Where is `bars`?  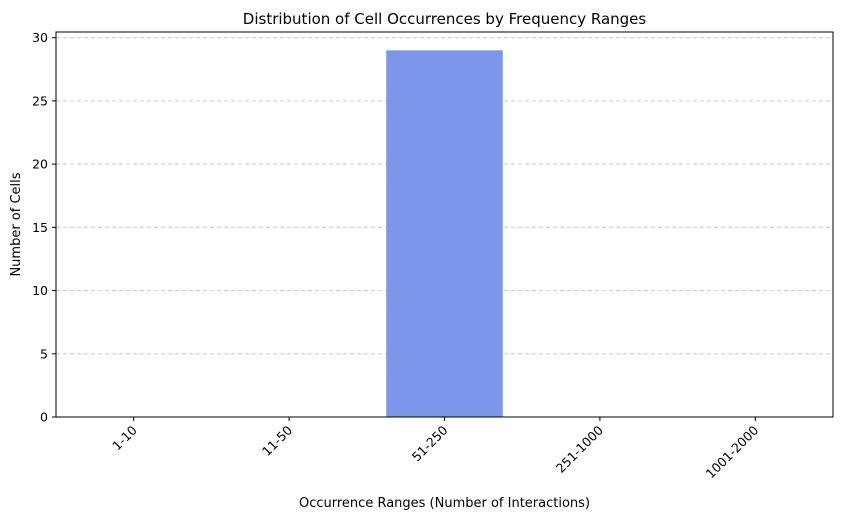
bars is located at coordinates (444, 233).